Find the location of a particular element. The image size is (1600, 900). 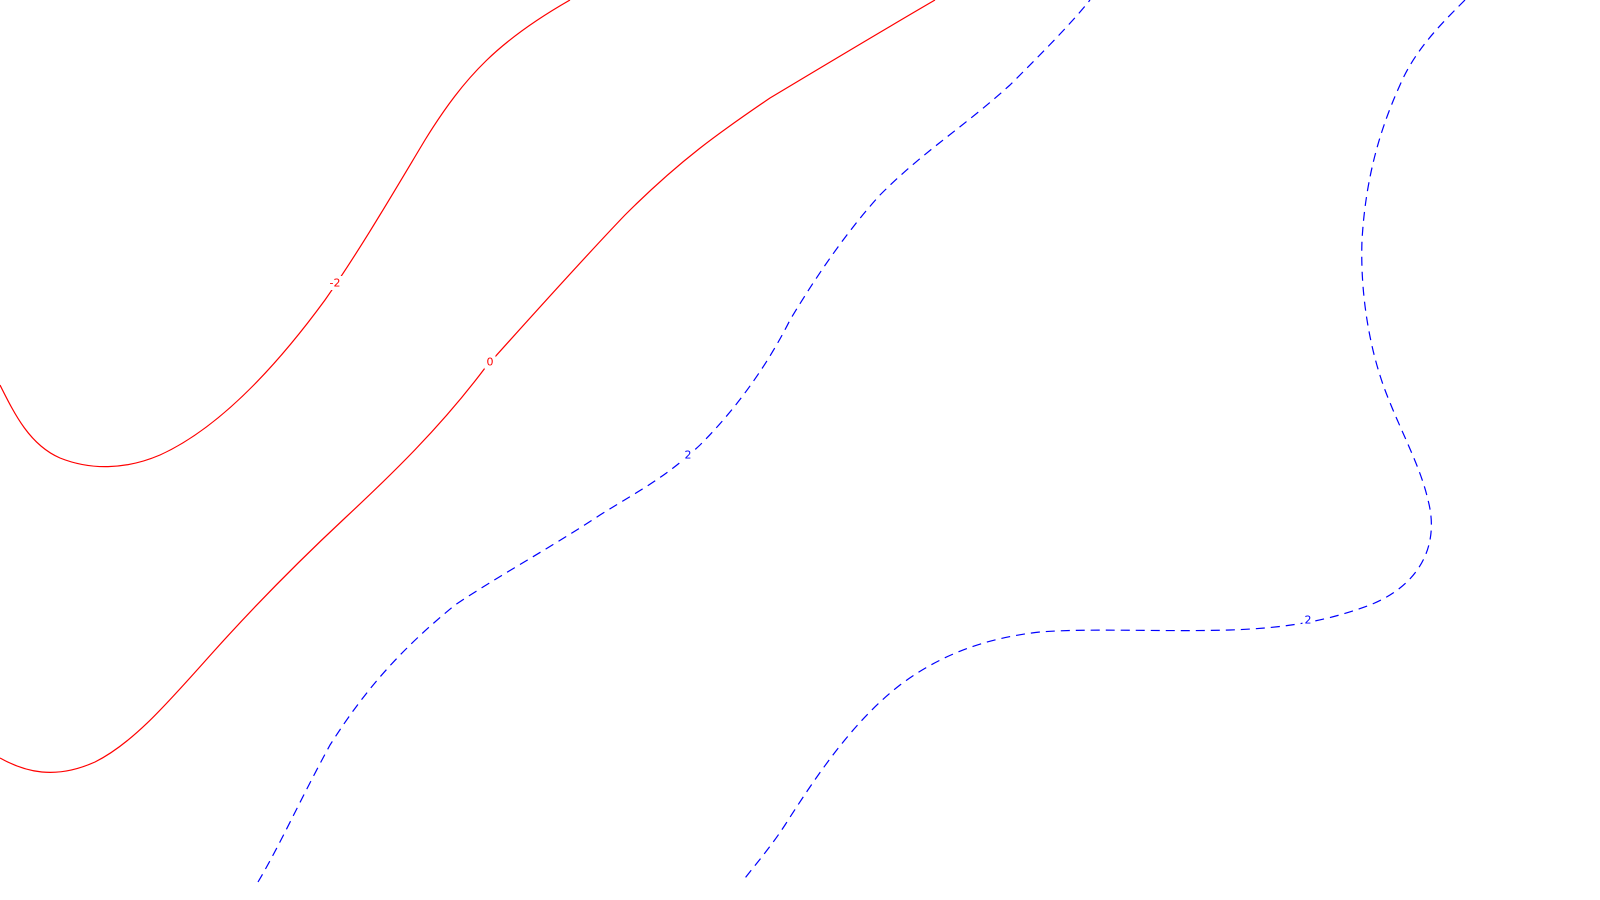

contour-label-halo-pos2b is located at coordinates (1308, 620).